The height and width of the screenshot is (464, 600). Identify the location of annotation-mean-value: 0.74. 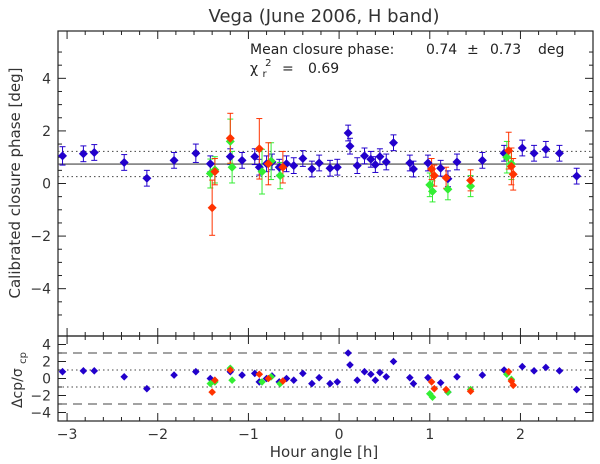
(441, 50).